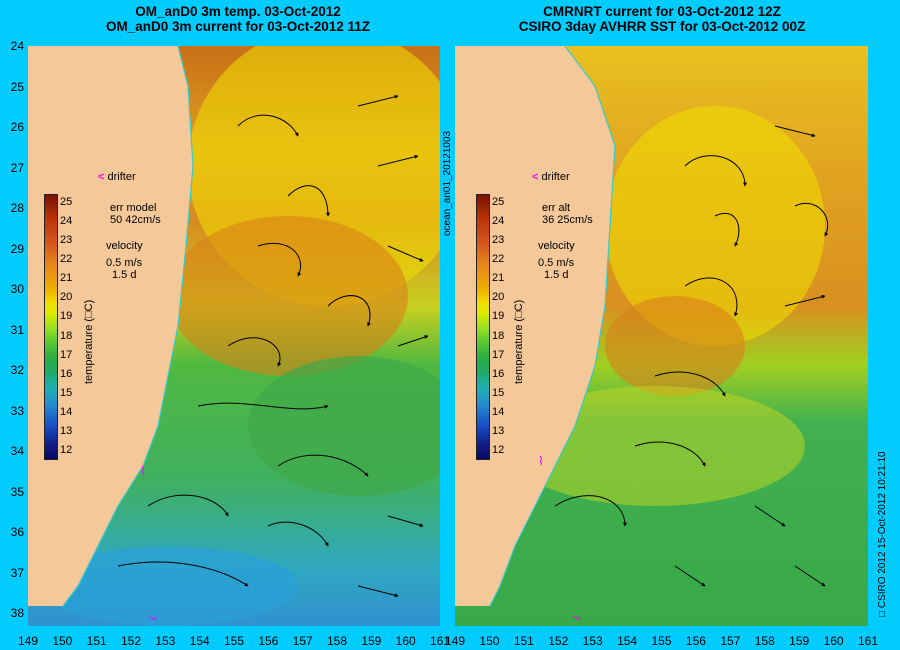  Describe the element at coordinates (17, 248) in the screenshot. I see `y-axis-label: 29` at that location.